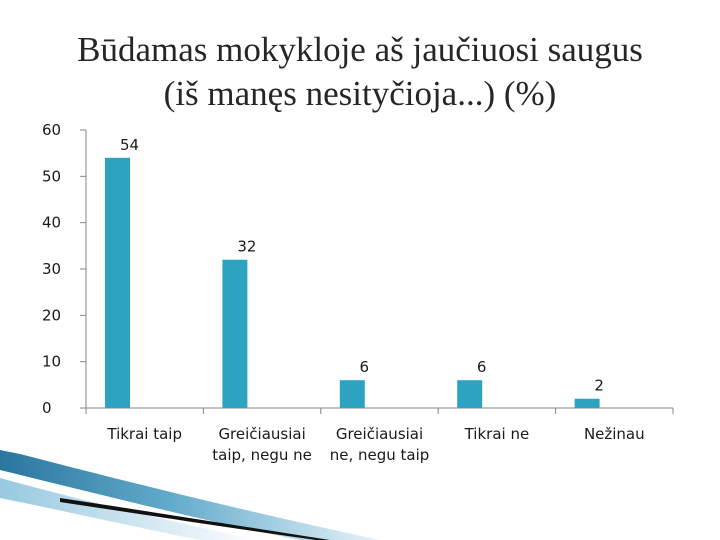  Describe the element at coordinates (190, 495) in the screenshot. I see `decorative-ribbon` at that location.